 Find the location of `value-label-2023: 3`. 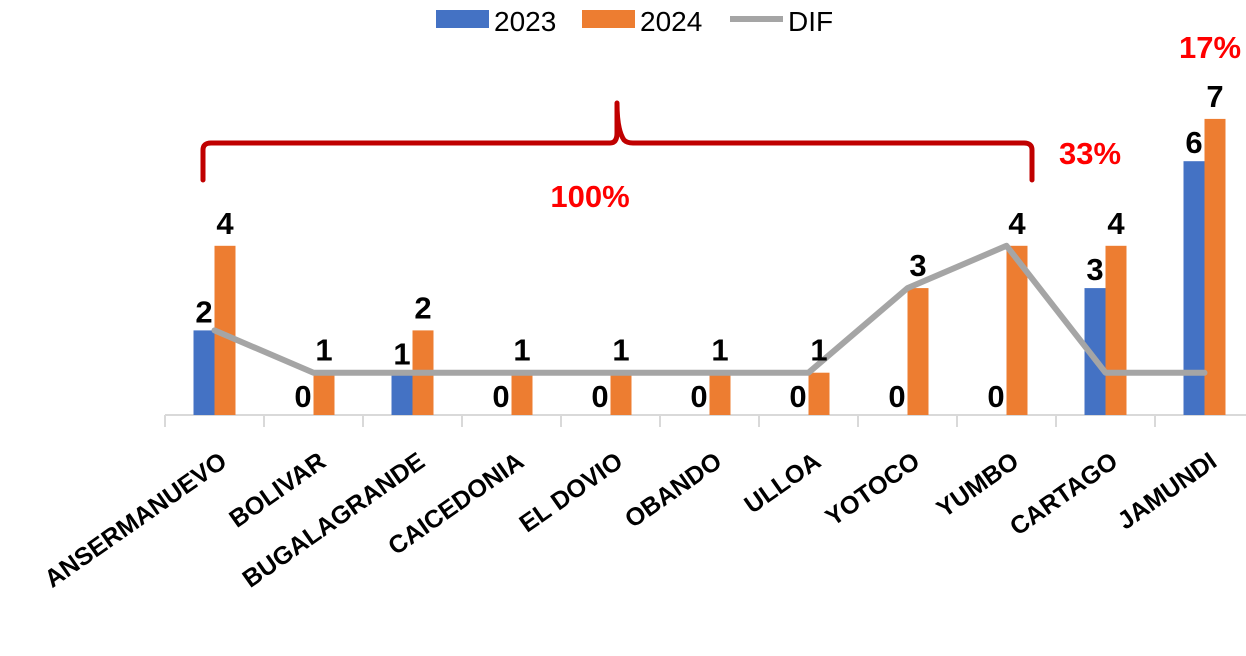

value-label-2023: 3 is located at coordinates (1094, 269).